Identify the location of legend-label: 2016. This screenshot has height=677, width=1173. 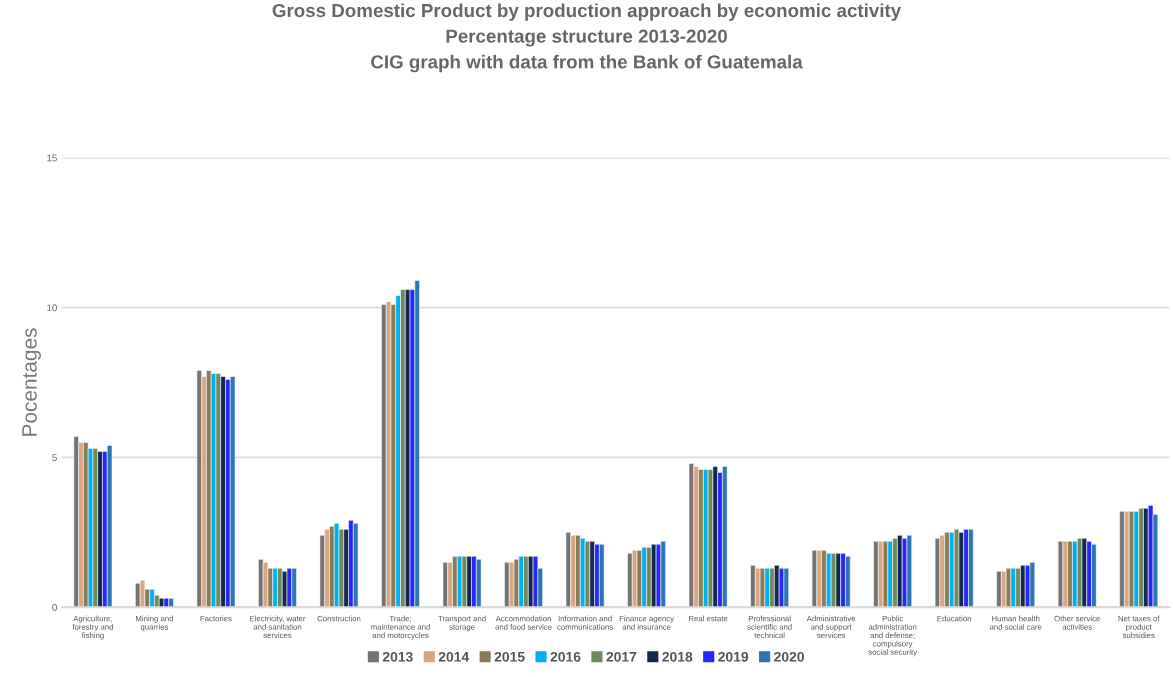
(565, 656).